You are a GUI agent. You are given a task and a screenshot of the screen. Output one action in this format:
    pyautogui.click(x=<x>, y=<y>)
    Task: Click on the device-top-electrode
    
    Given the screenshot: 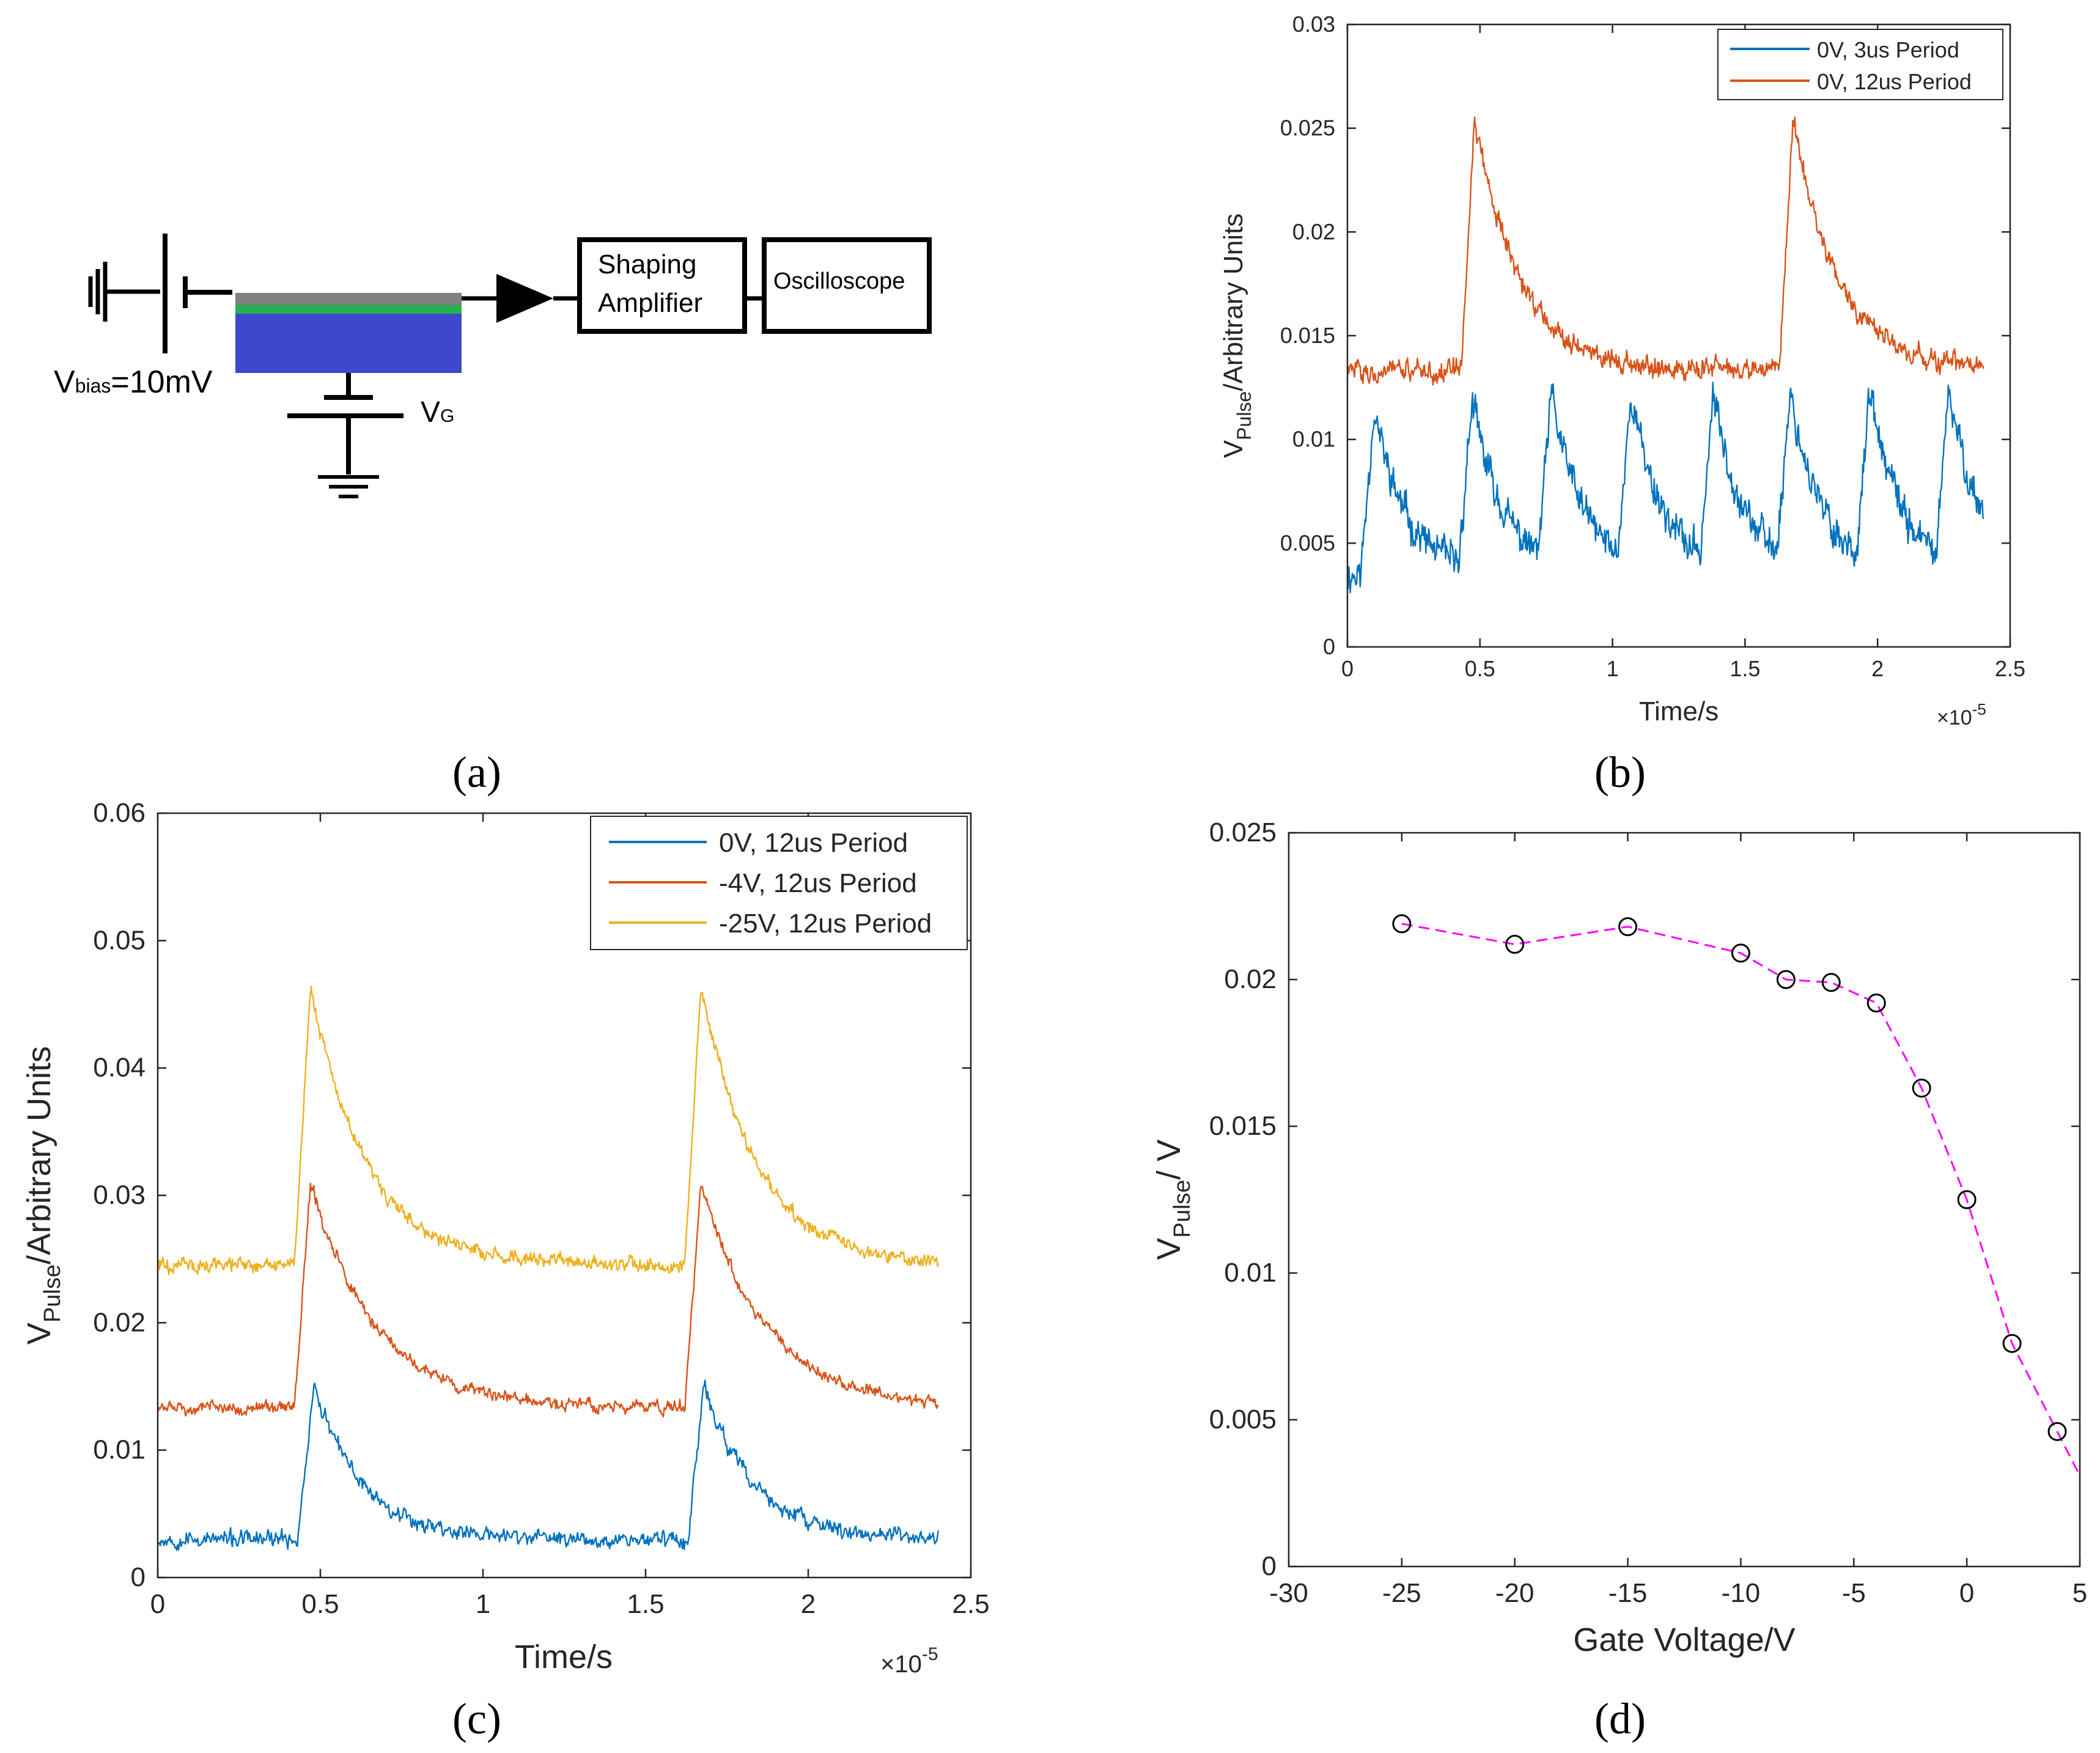 What is the action you would take?
    pyautogui.click(x=348, y=299)
    